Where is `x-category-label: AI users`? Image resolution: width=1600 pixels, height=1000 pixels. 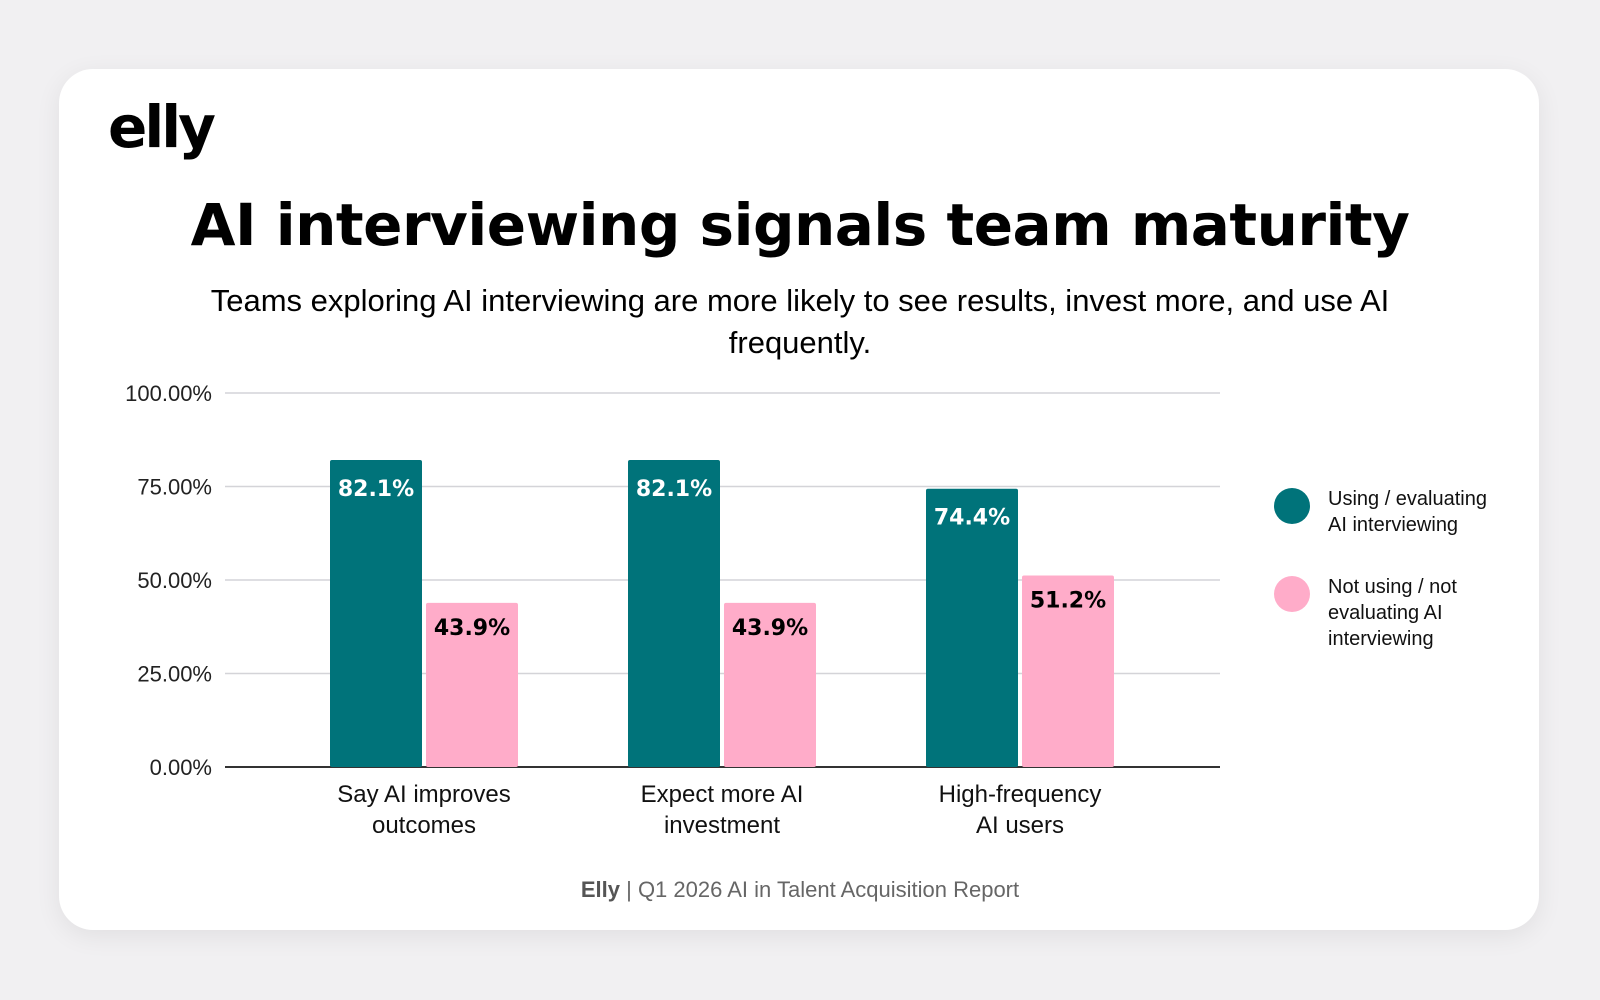 x-category-label: AI users is located at coordinates (1020, 825).